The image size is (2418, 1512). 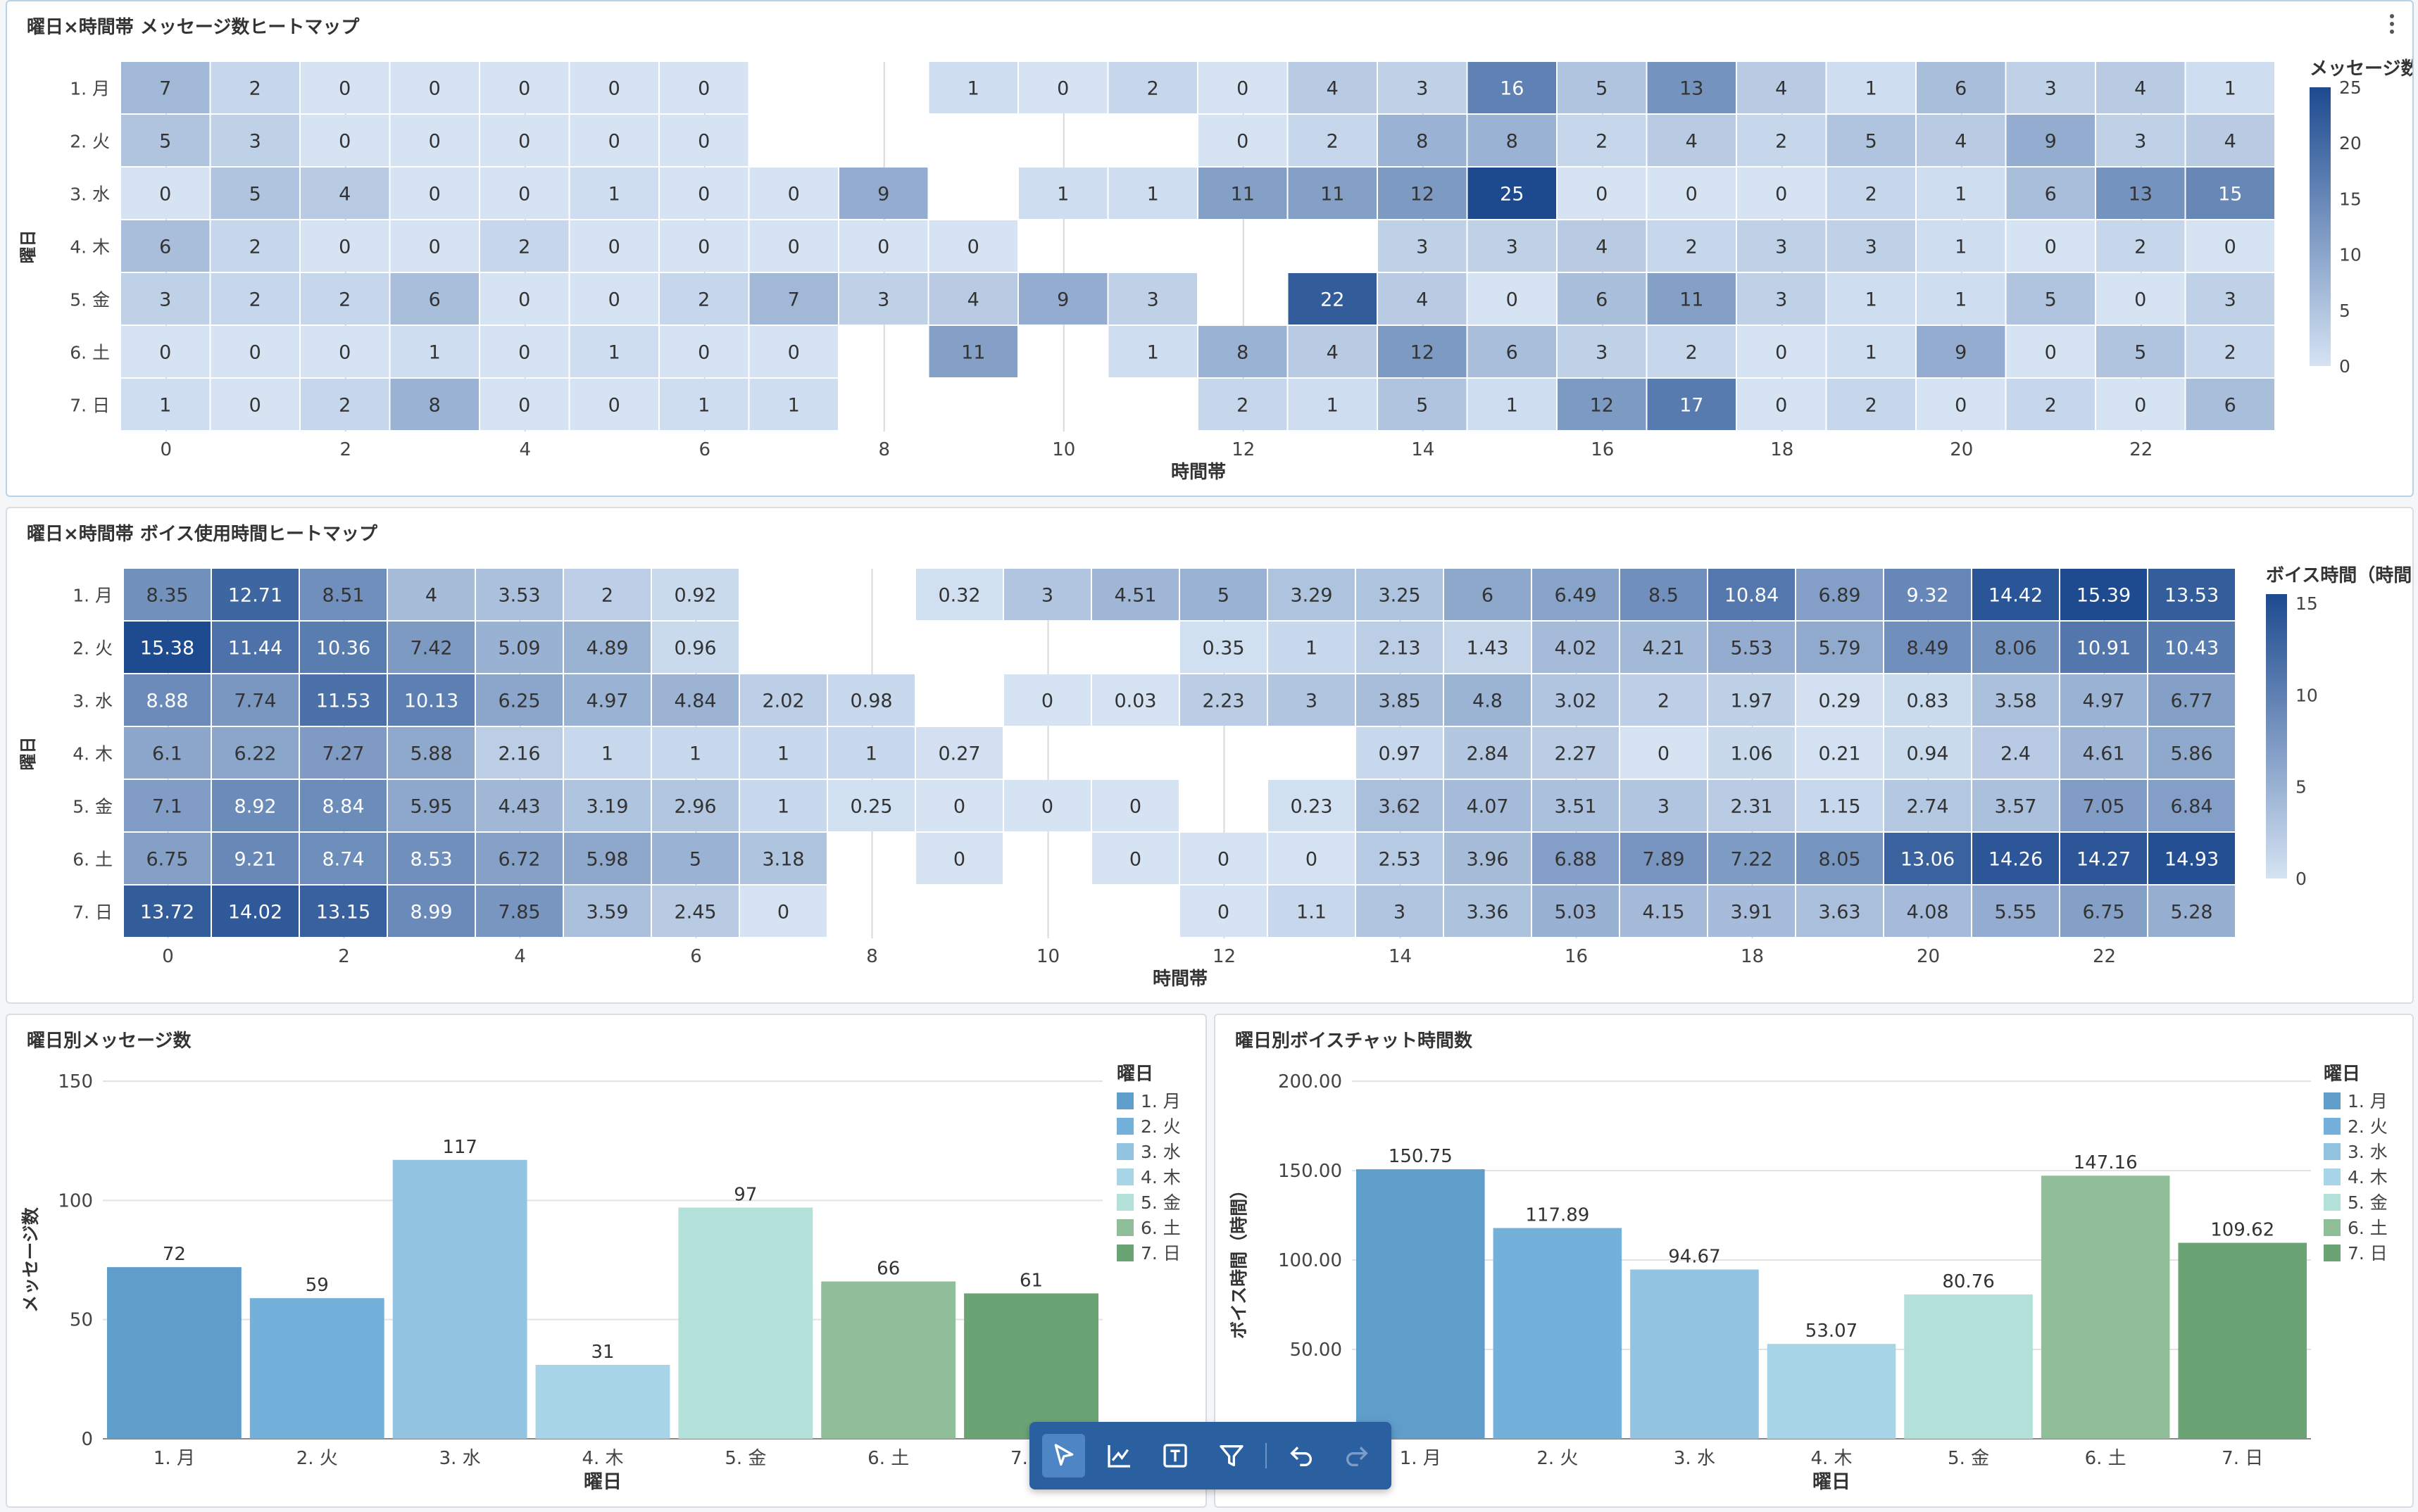 I want to click on heatmap-cell-label: 1, so click(x=1961, y=195).